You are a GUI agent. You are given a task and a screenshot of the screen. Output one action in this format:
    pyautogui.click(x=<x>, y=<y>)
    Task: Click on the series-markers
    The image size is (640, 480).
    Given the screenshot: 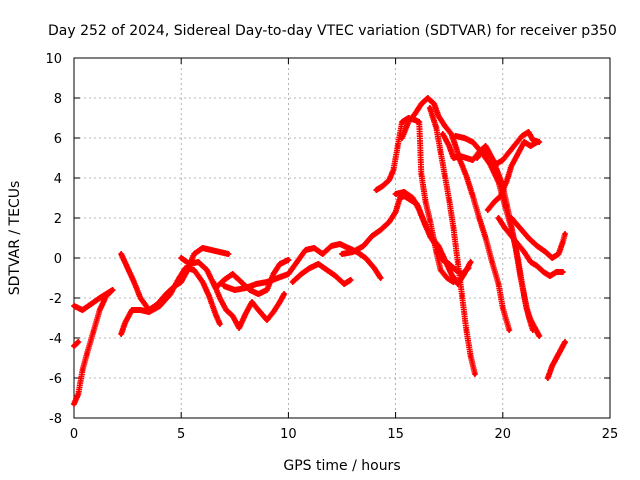 What is the action you would take?
    pyautogui.click(x=530, y=247)
    